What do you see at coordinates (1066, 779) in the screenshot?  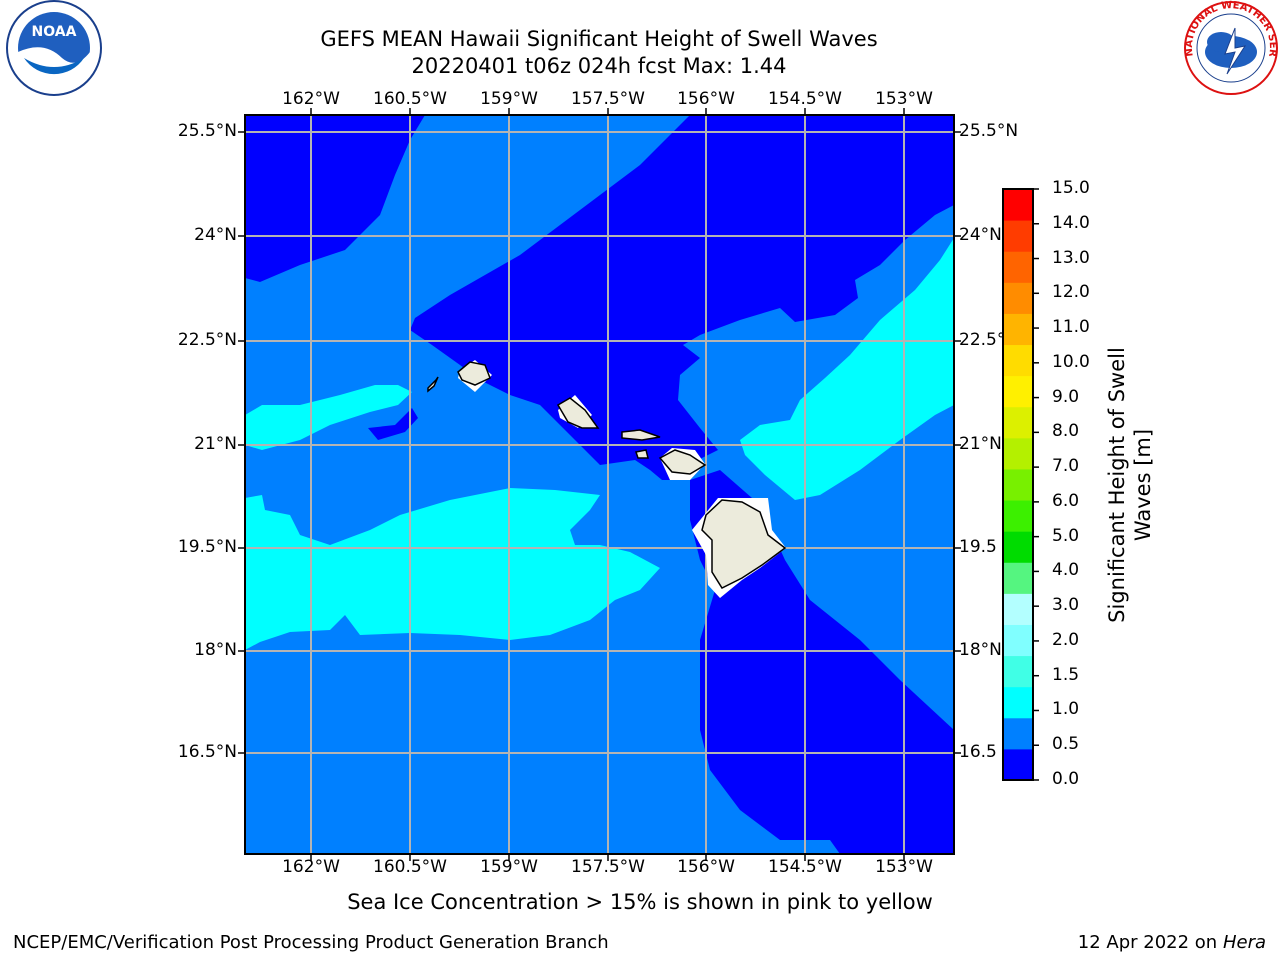 I see `colorbar-tick-label: 0.0` at bounding box center [1066, 779].